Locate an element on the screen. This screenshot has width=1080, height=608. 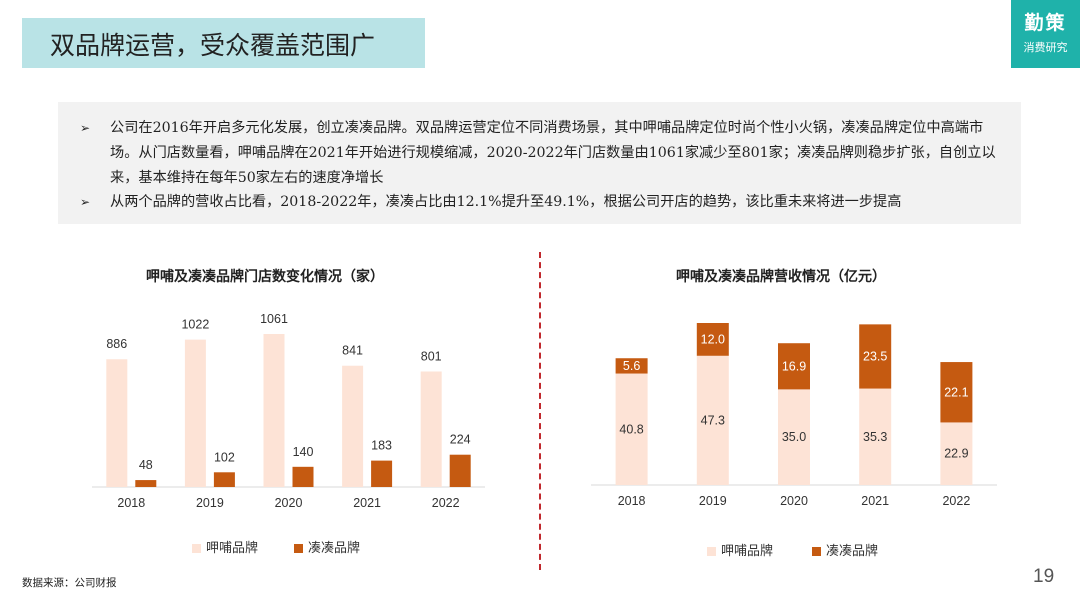
data-label-coucou-2018: 48 is located at coordinates (146, 465).